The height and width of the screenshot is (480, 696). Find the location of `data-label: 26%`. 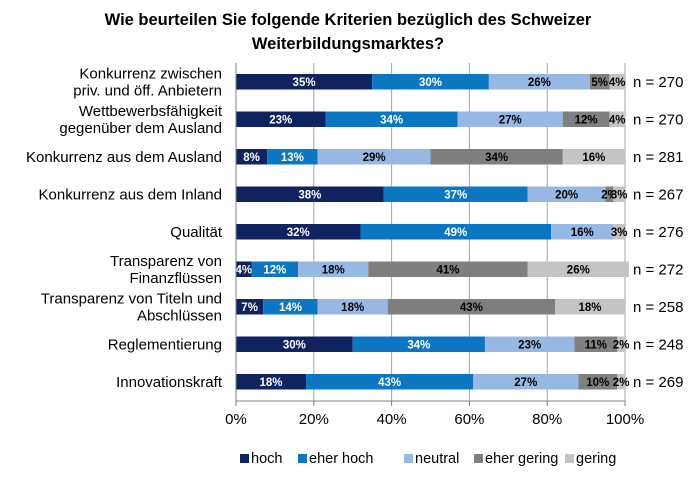

data-label: 26% is located at coordinates (539, 83).